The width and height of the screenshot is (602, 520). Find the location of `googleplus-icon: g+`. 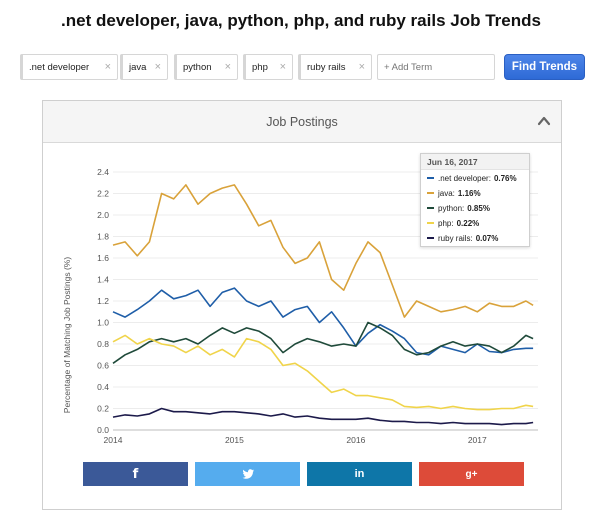

googleplus-icon: g+ is located at coordinates (471, 474).